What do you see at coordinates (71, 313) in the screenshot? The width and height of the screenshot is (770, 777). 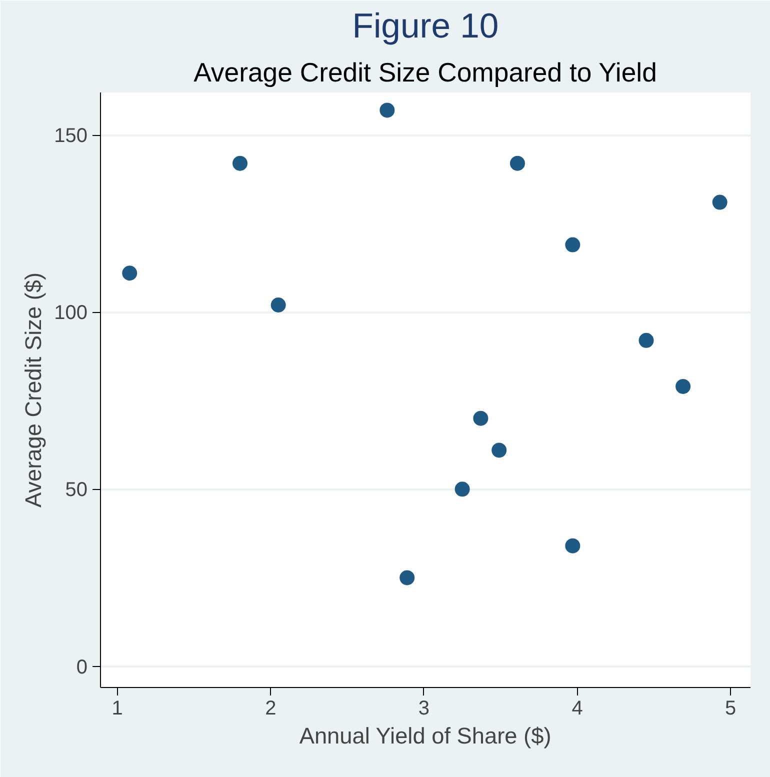 I see `y-tick-label: 100` at bounding box center [71, 313].